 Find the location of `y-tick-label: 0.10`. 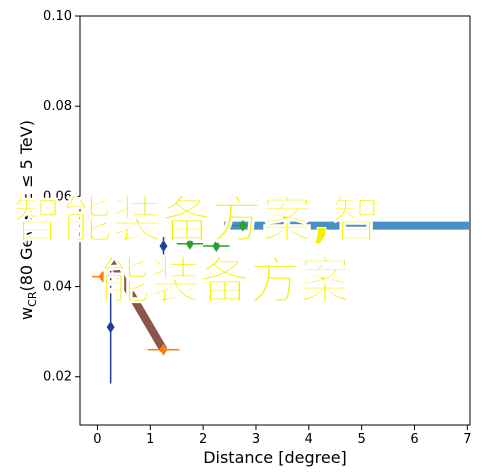

y-tick-label: 0.10 is located at coordinates (57, 16).